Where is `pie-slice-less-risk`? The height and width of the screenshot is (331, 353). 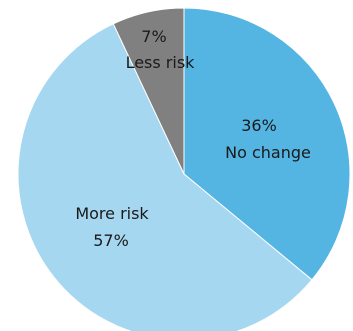
pie-slice-less-risk is located at coordinates (148, 91).